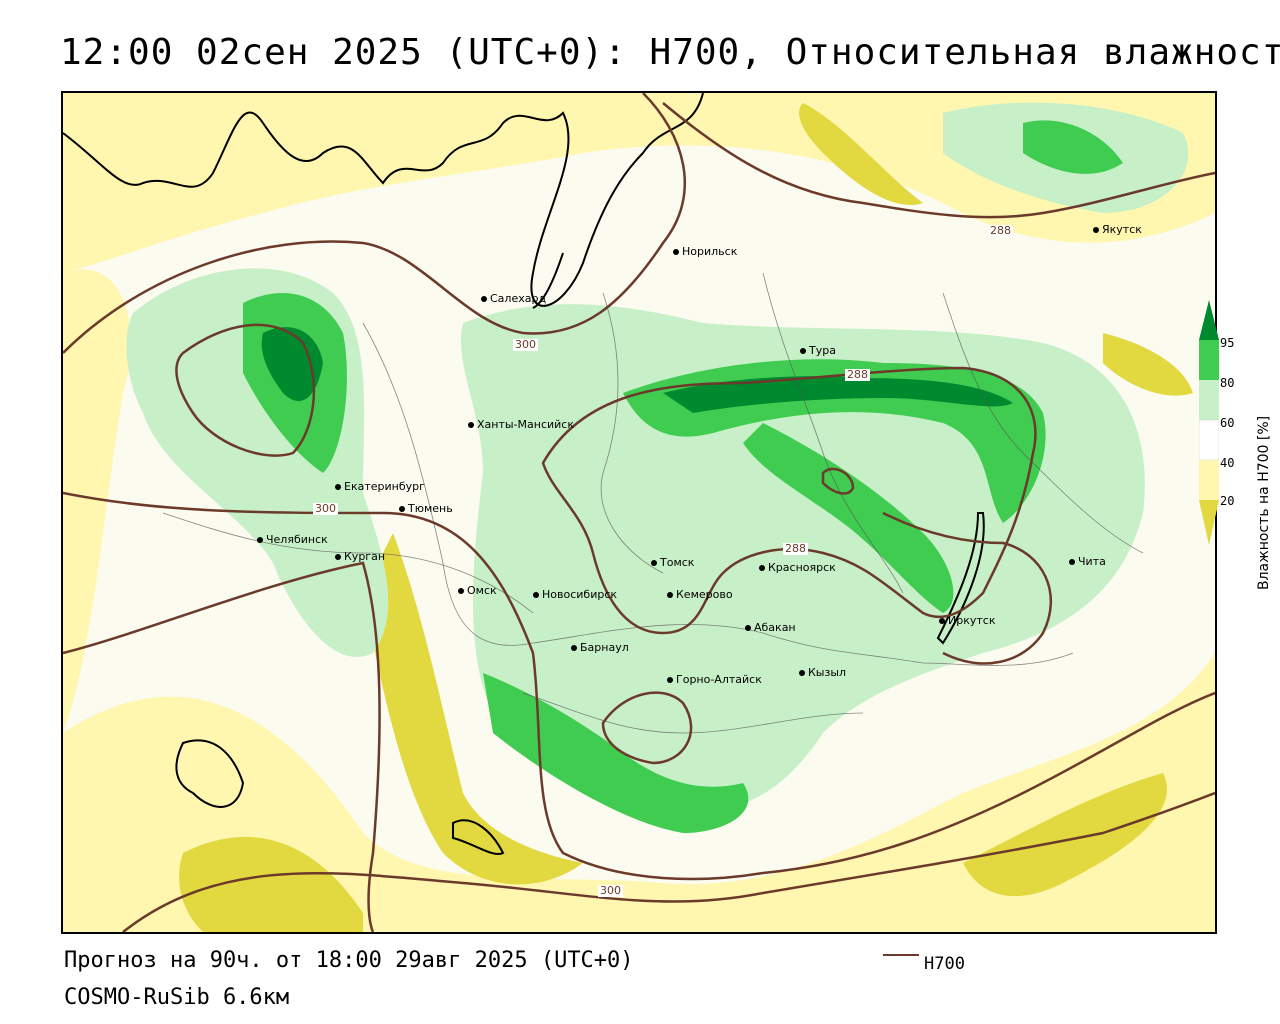 The width and height of the screenshot is (1280, 1024). What do you see at coordinates (1227, 501) in the screenshot?
I see `colorbar-tick: 20` at bounding box center [1227, 501].